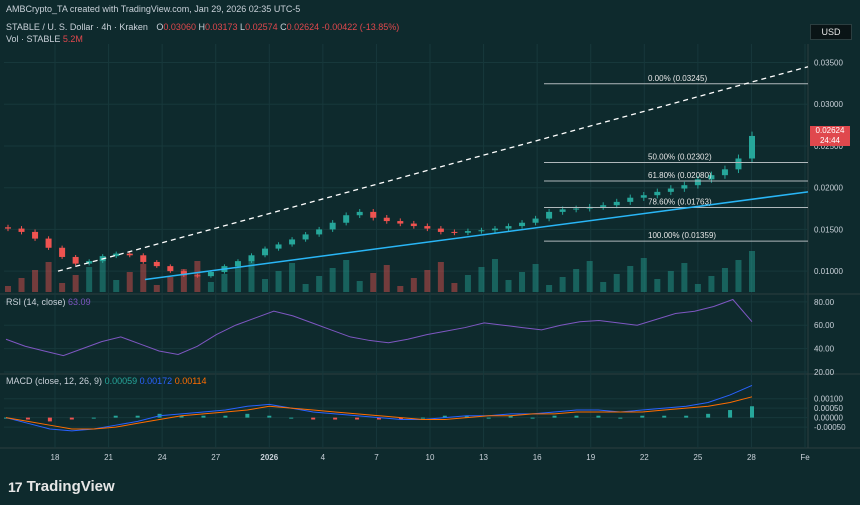  Describe the element at coordinates (824, 372) in the screenshot. I see `rsi-tick-label: 20.00` at that location.